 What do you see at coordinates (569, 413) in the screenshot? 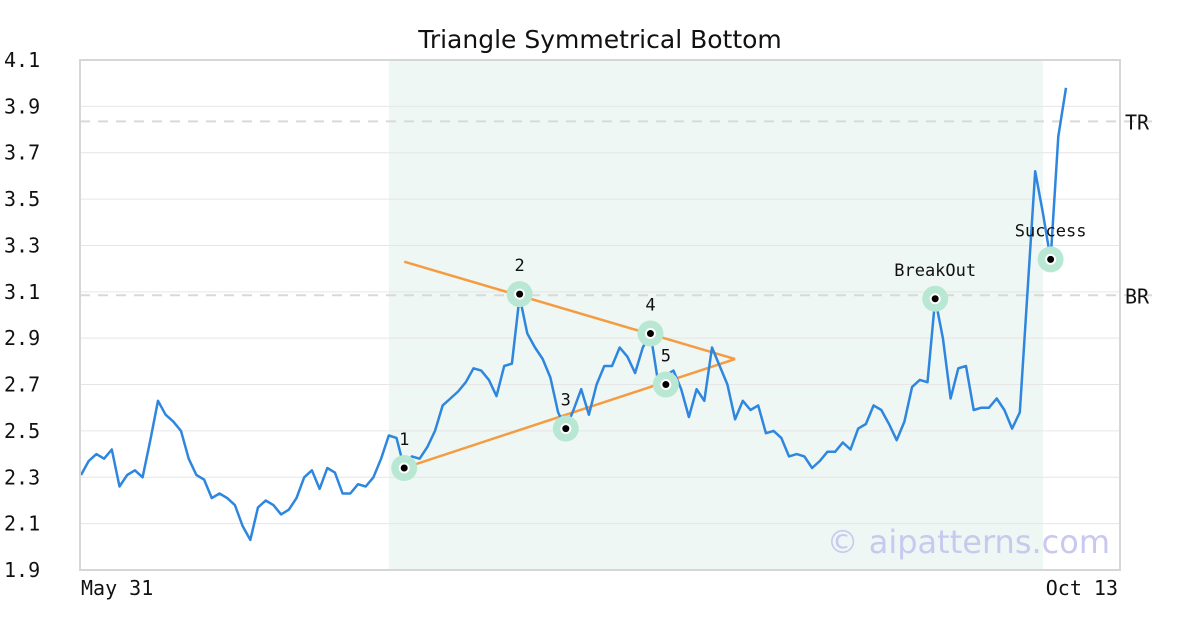
I see `trend-line-lower` at bounding box center [569, 413].